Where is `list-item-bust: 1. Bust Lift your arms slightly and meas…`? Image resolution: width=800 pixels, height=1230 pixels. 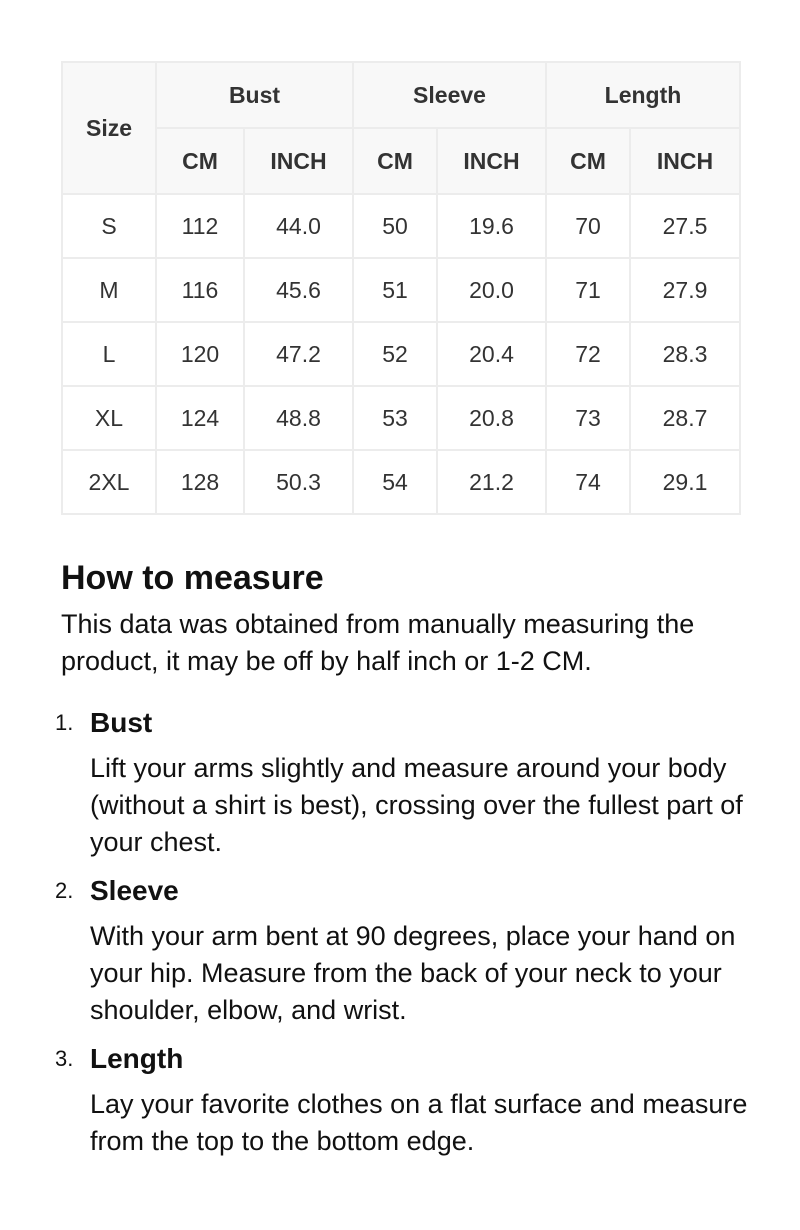 list-item-bust: 1. Bust Lift your arms slightly and meas… is located at coordinates (403, 783).